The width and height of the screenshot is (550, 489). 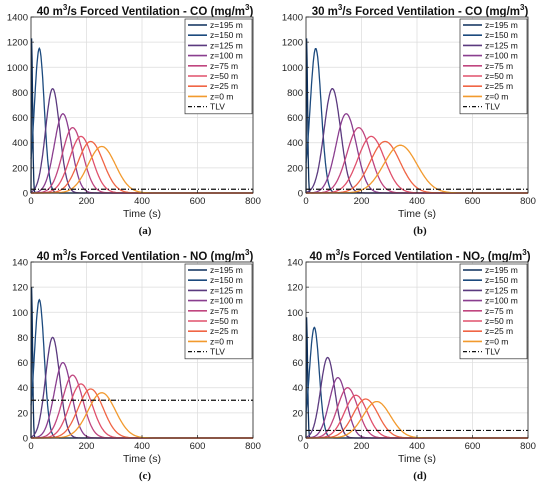 I want to click on chart-title-c: 40 m3/s Forced Ventilation - NO (mg/m3), so click(x=145, y=255).